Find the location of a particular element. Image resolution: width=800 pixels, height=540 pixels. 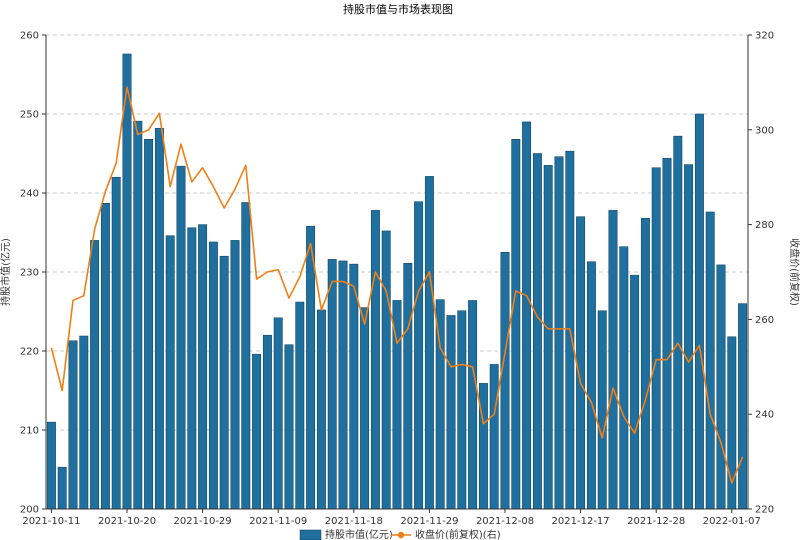

legend-swatch-bar is located at coordinates (310, 534).